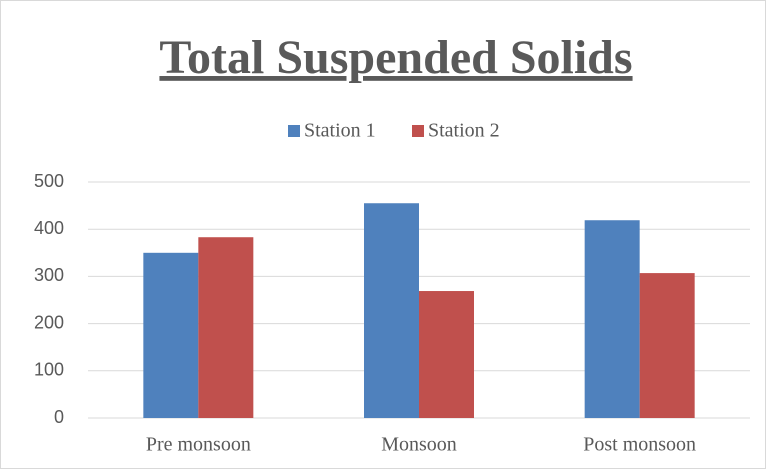  What do you see at coordinates (395, 57) in the screenshot?
I see `chart-title: Total Suspended Solids` at bounding box center [395, 57].